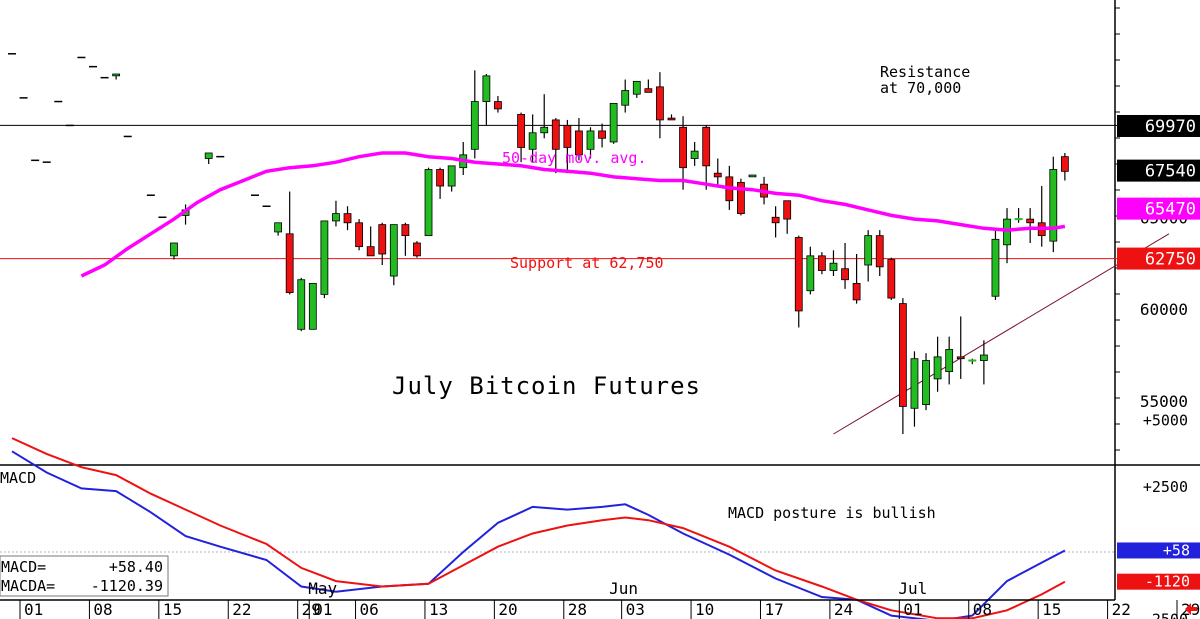  What do you see at coordinates (1176, 550) in the screenshot?
I see `macd-level-label: +58` at bounding box center [1176, 550].